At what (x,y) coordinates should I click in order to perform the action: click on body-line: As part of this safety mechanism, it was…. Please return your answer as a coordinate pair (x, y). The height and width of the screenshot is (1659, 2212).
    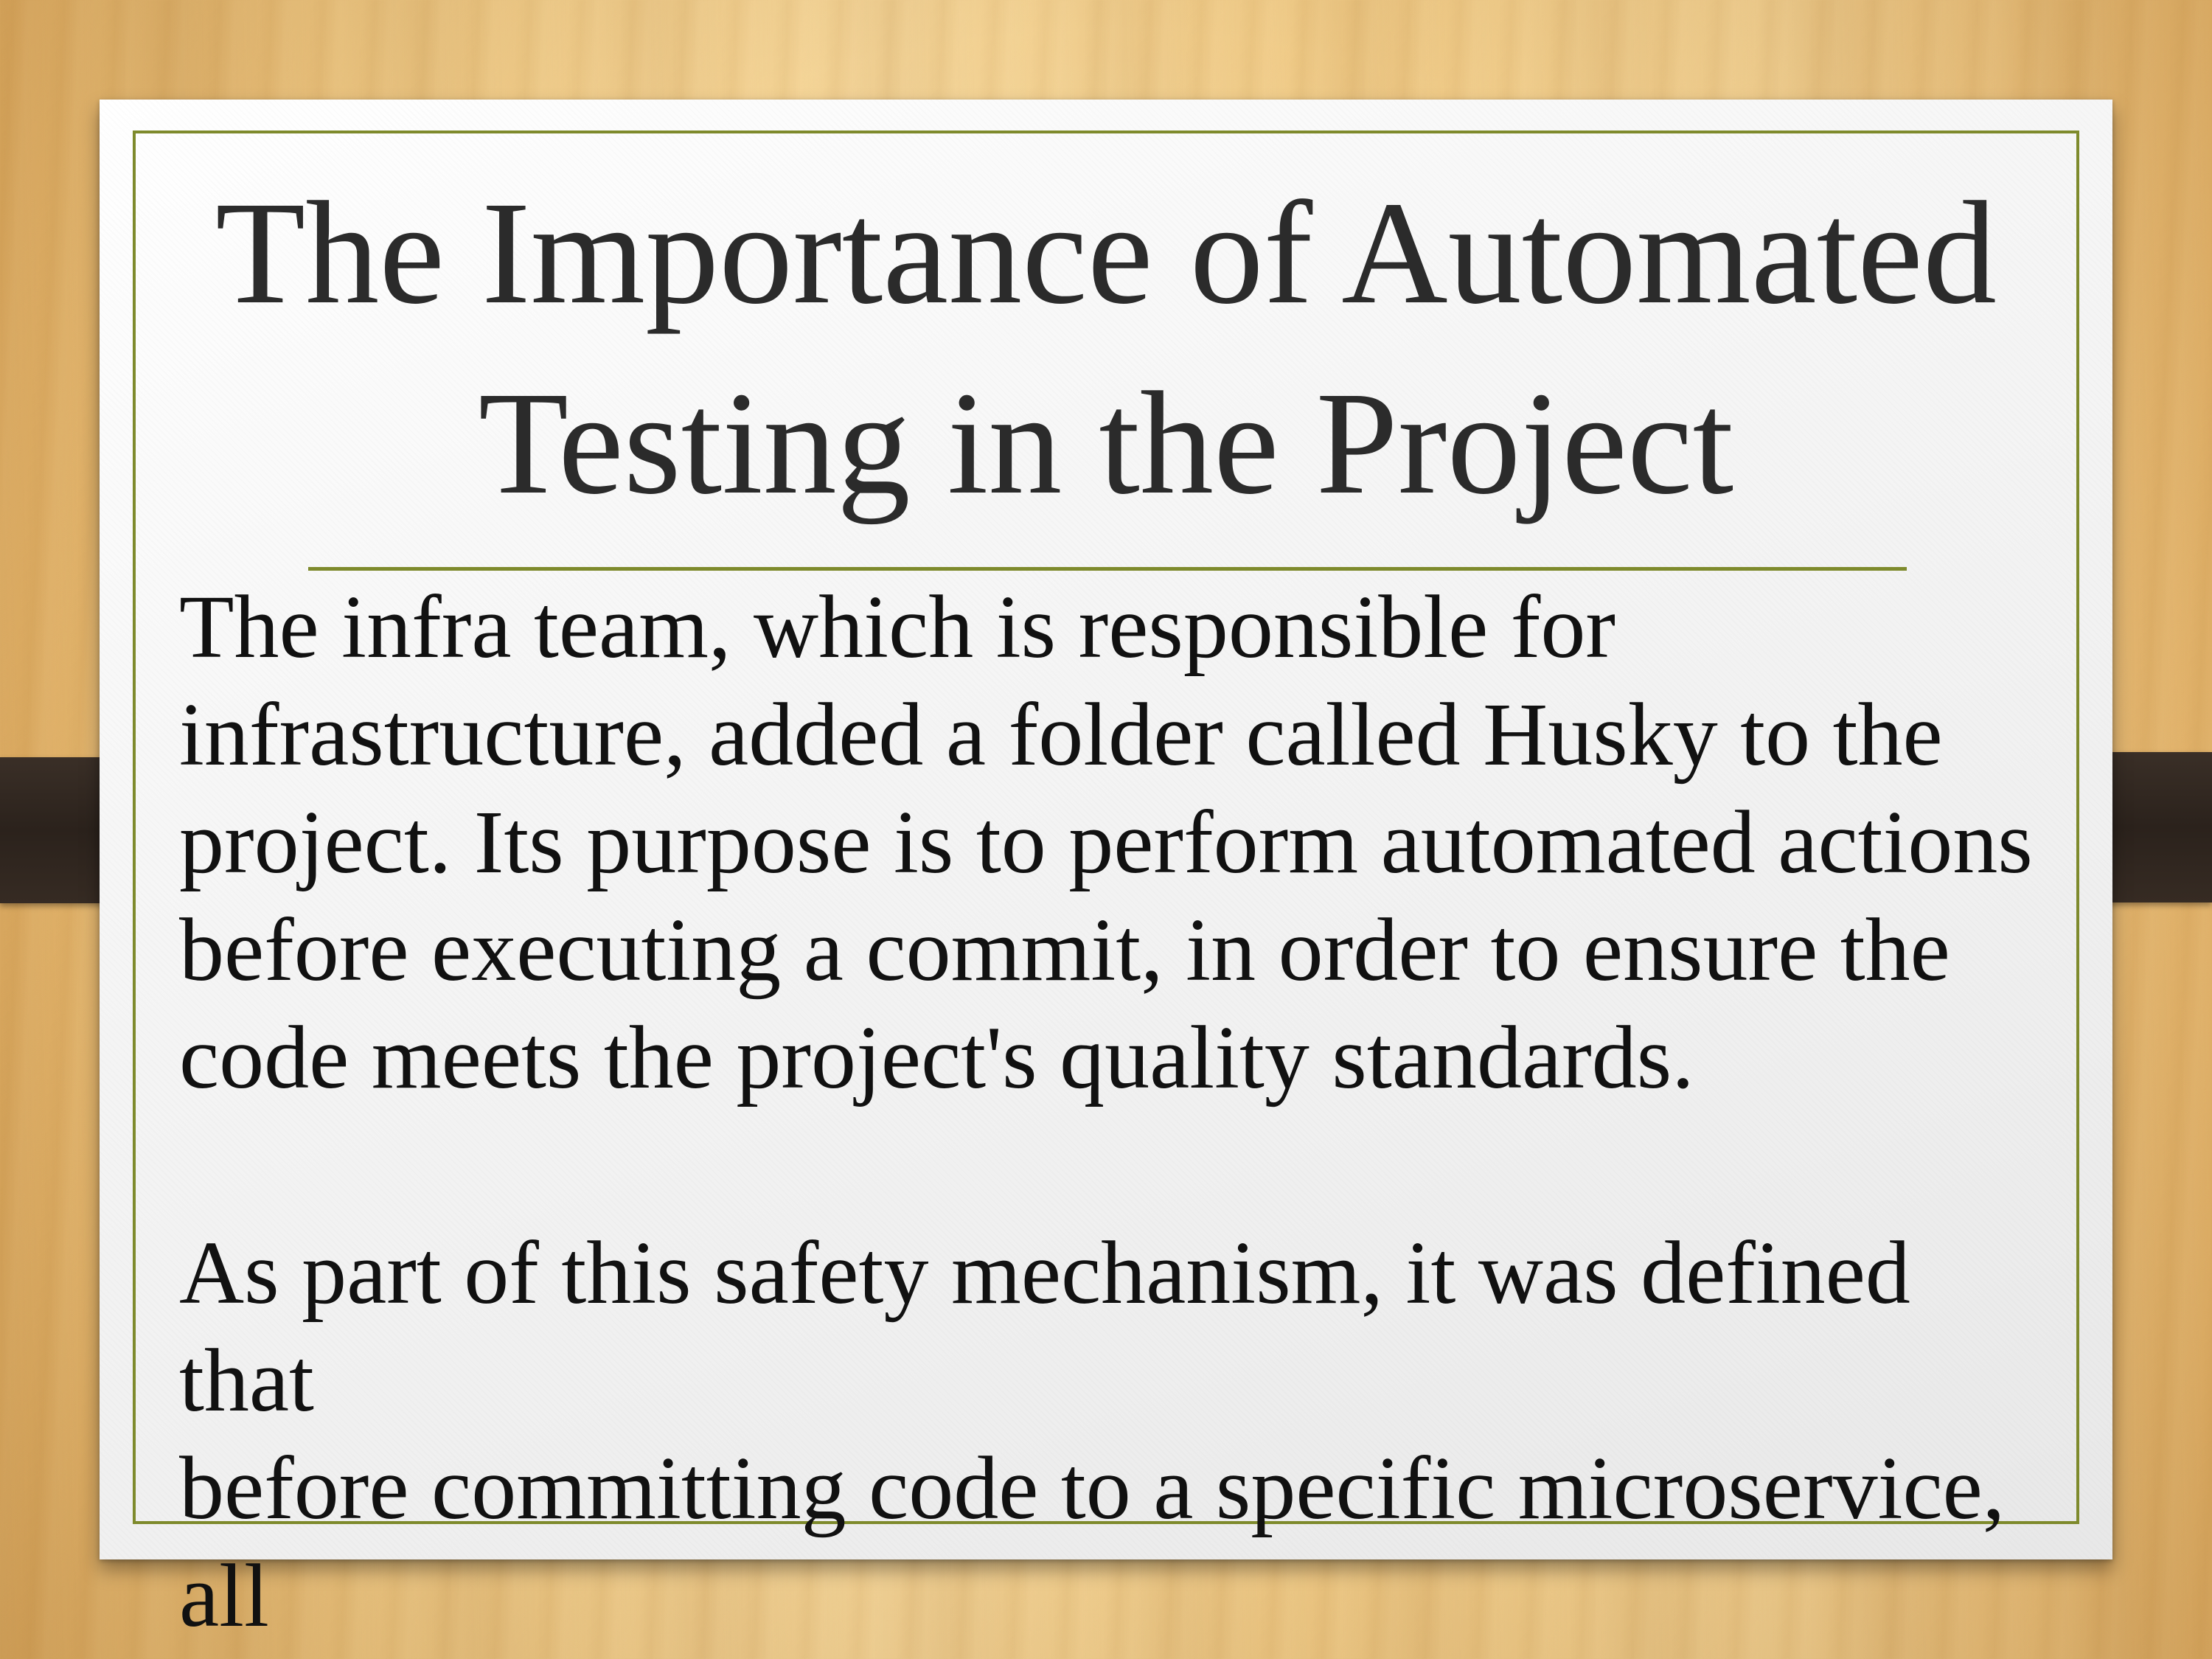
    Looking at the image, I should click on (1044, 1326).